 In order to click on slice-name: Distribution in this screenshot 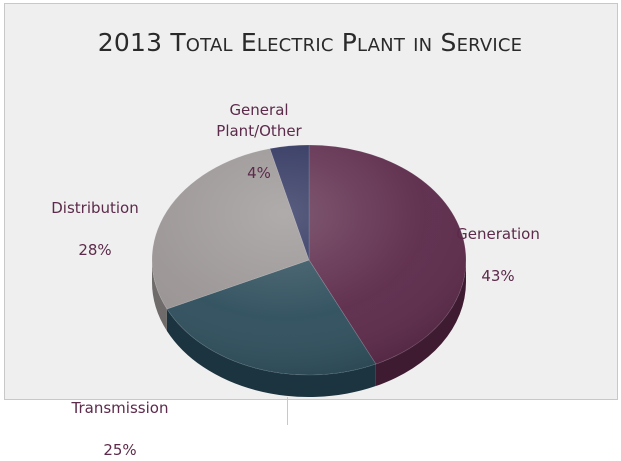, I will do `click(95, 208)`.